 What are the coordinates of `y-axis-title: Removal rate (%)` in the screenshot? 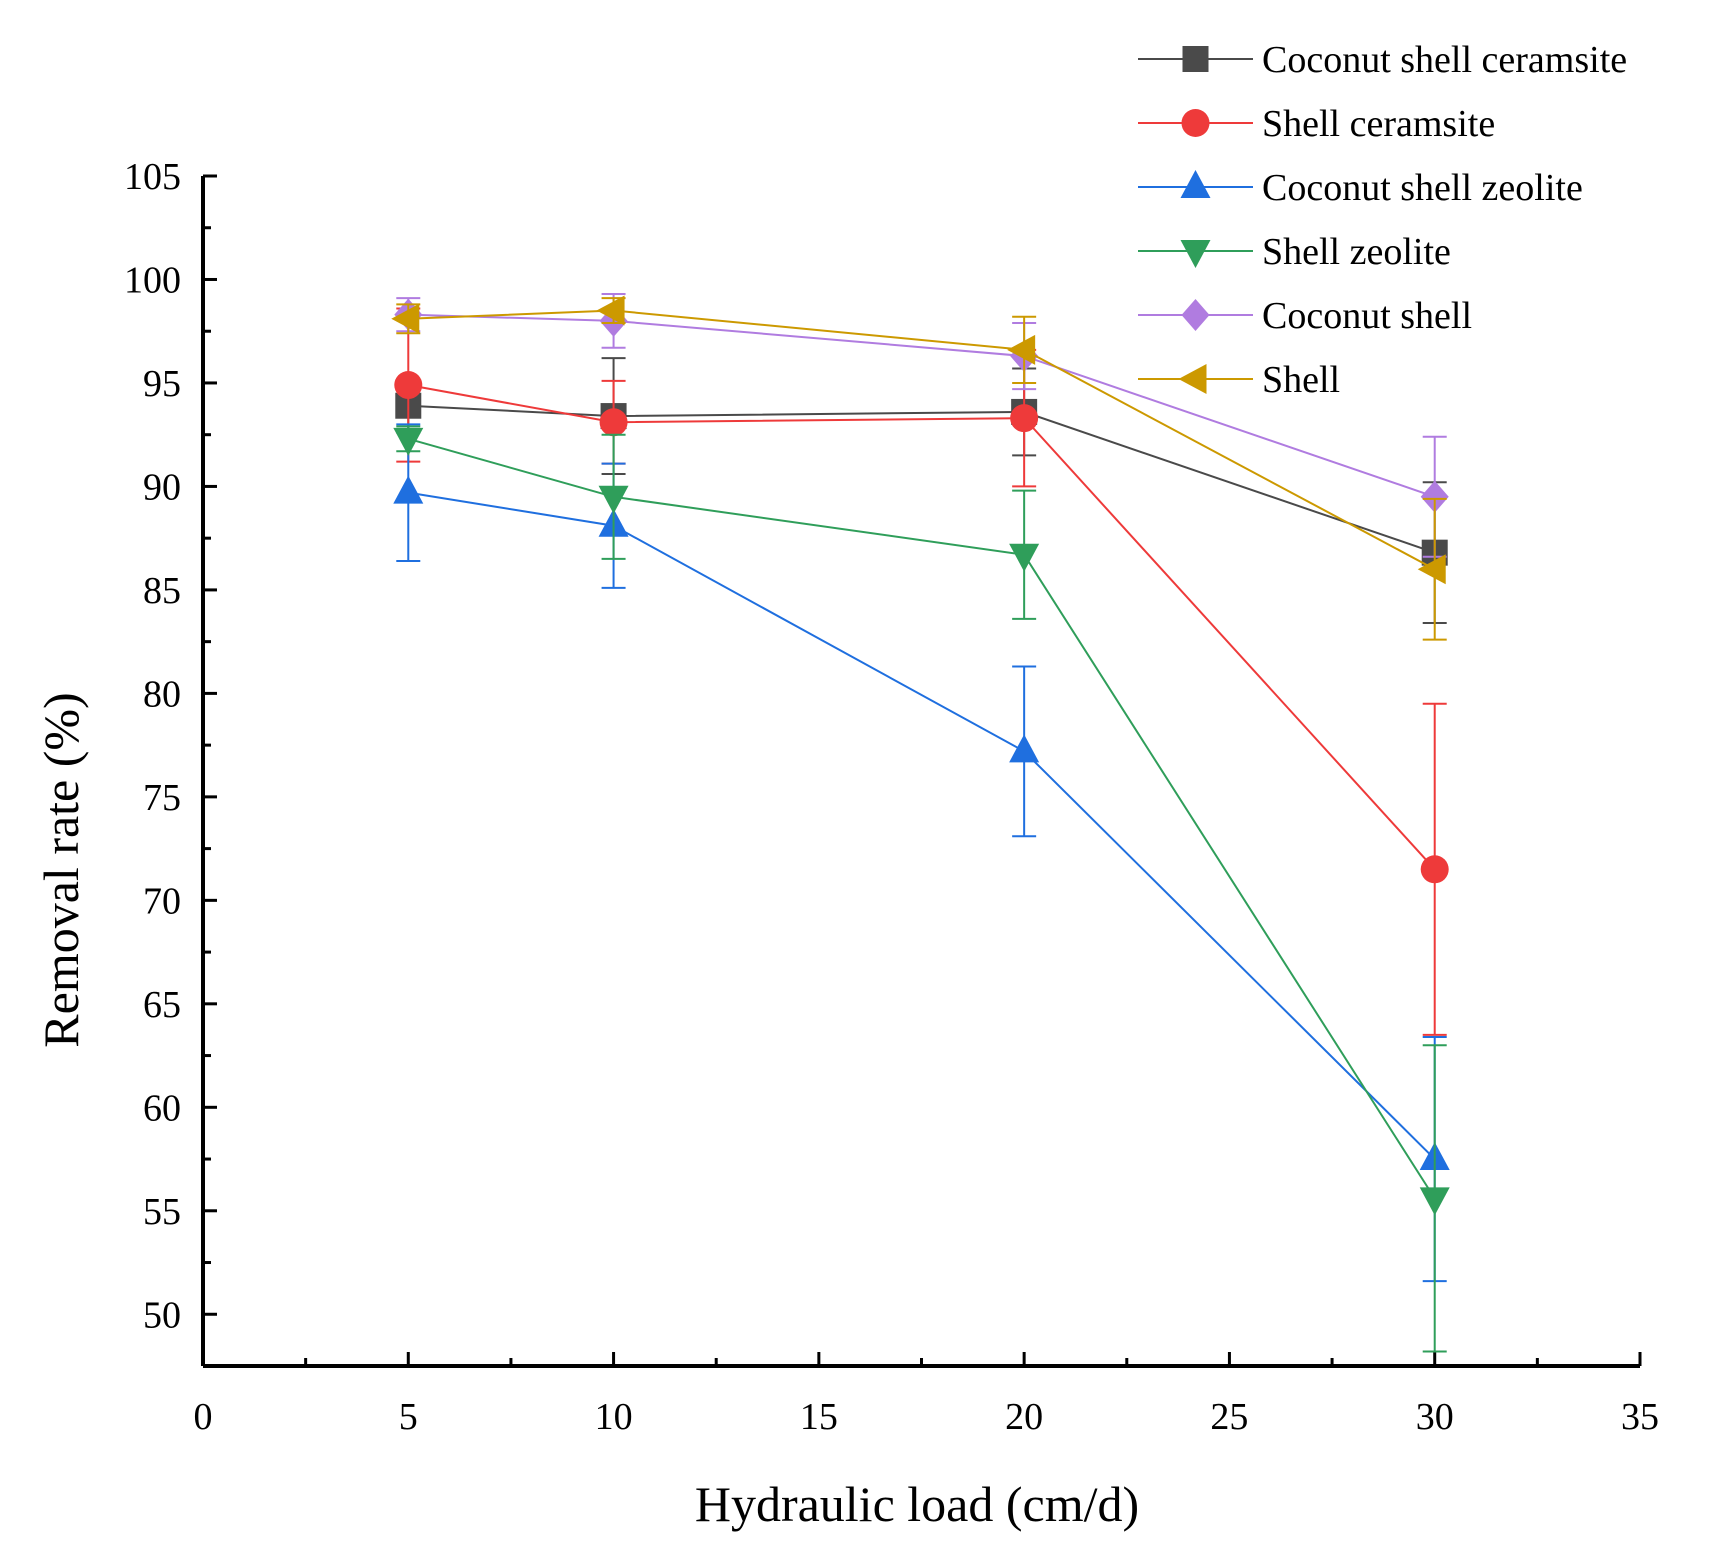 It's located at (61, 869).